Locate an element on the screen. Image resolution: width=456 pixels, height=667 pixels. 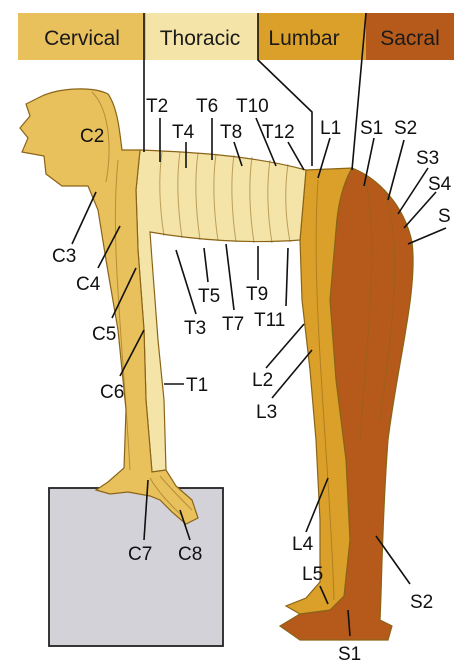
leader-c4 is located at coordinates (109, 247).